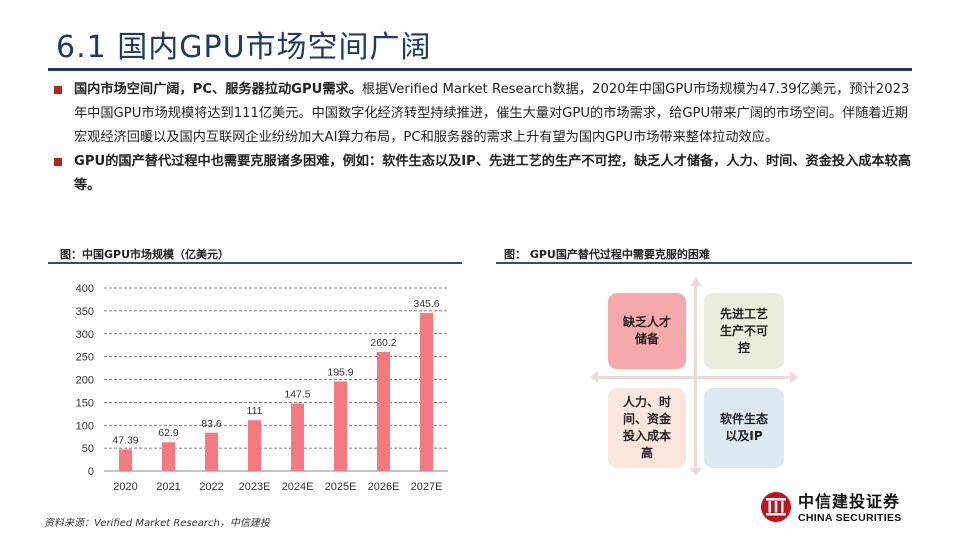  Describe the element at coordinates (85, 335) in the screenshot. I see `y-tick-label: 300` at that location.